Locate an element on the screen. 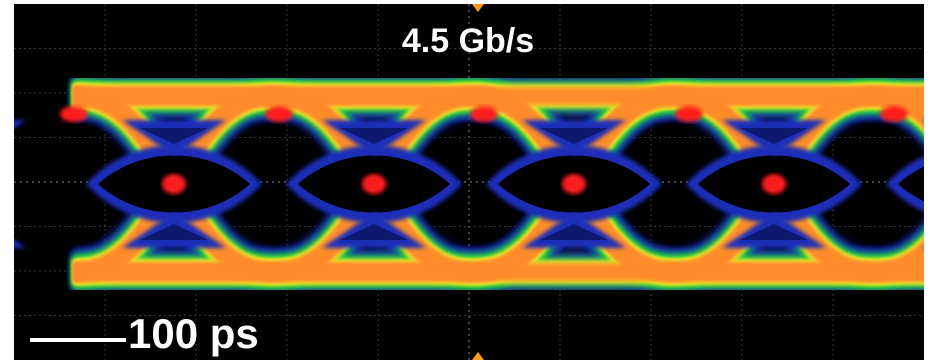 This screenshot has height=362, width=936. scale-bar-label: 100 ps is located at coordinates (193, 333).